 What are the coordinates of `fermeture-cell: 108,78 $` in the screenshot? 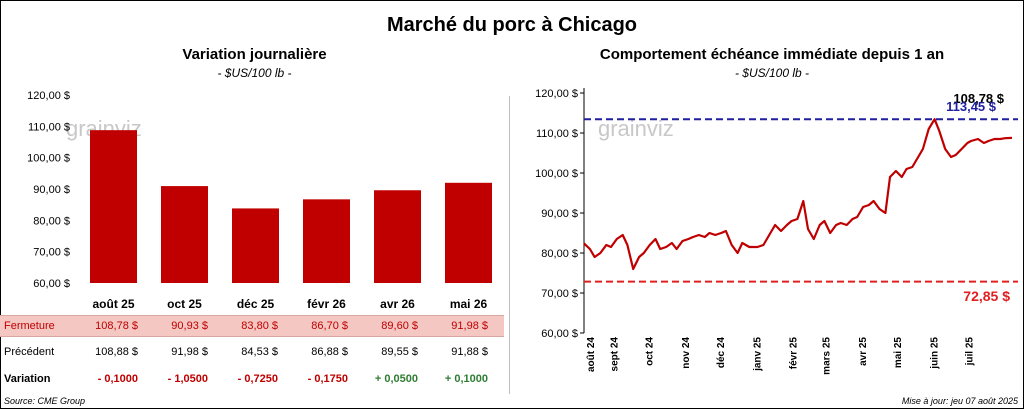 It's located at (116, 326).